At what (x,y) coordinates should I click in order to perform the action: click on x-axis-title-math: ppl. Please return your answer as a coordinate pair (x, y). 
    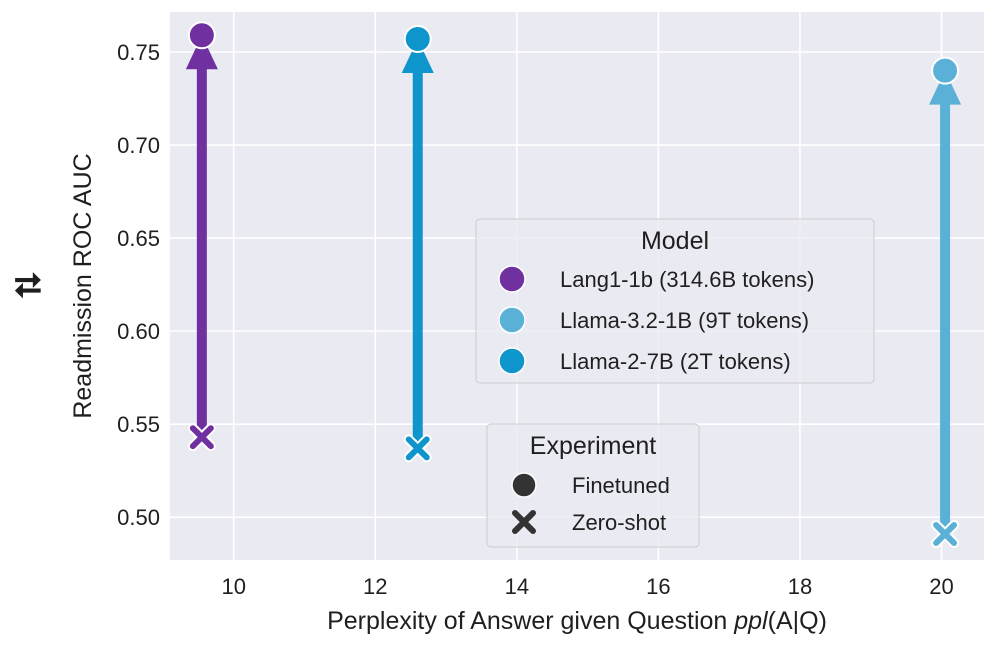
    Looking at the image, I should click on (751, 621).